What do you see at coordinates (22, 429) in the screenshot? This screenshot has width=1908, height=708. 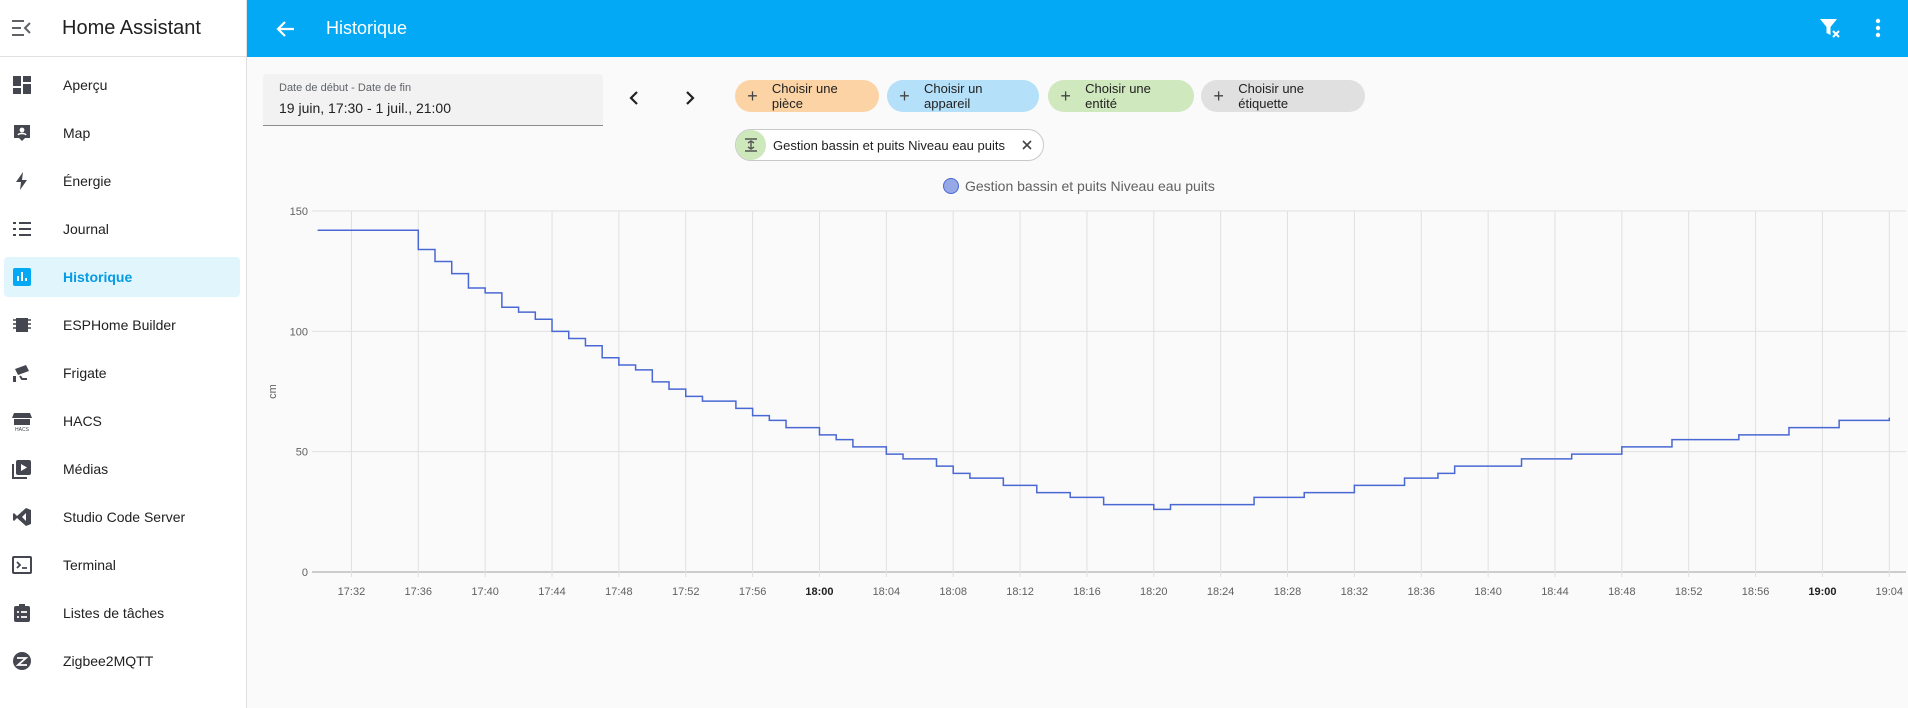 I see `svg-text: HACS` at bounding box center [22, 429].